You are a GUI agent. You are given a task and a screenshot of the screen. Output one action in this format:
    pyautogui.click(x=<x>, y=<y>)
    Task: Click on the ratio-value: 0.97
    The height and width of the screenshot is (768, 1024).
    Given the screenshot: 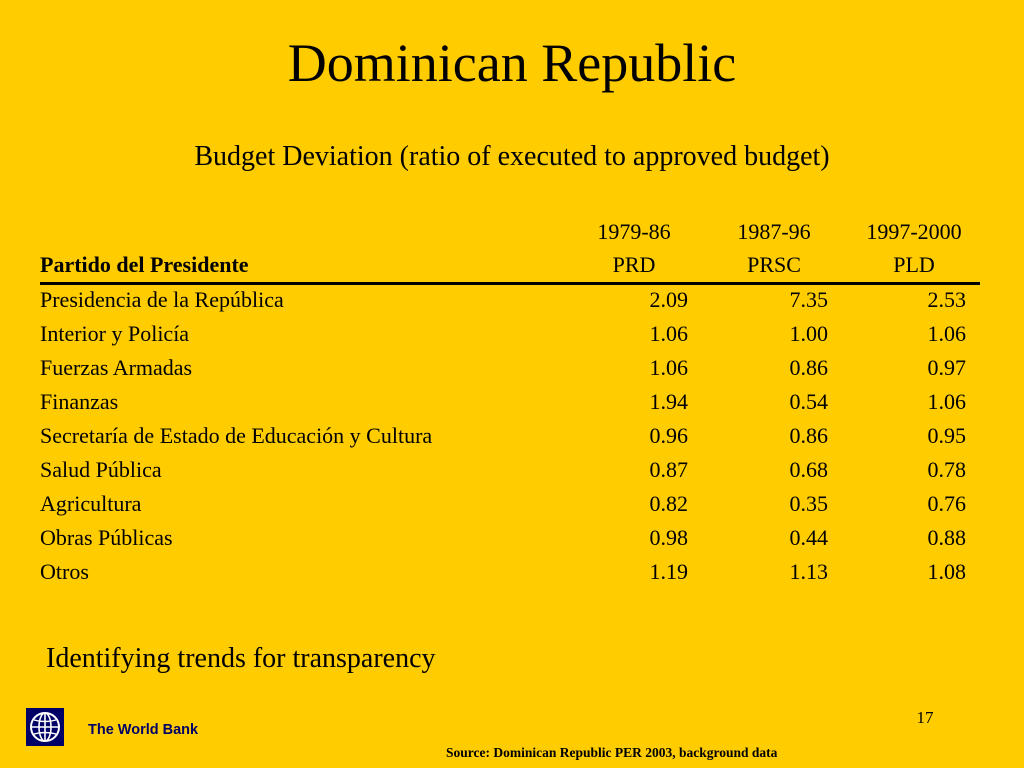 What is the action you would take?
    pyautogui.click(x=947, y=367)
    